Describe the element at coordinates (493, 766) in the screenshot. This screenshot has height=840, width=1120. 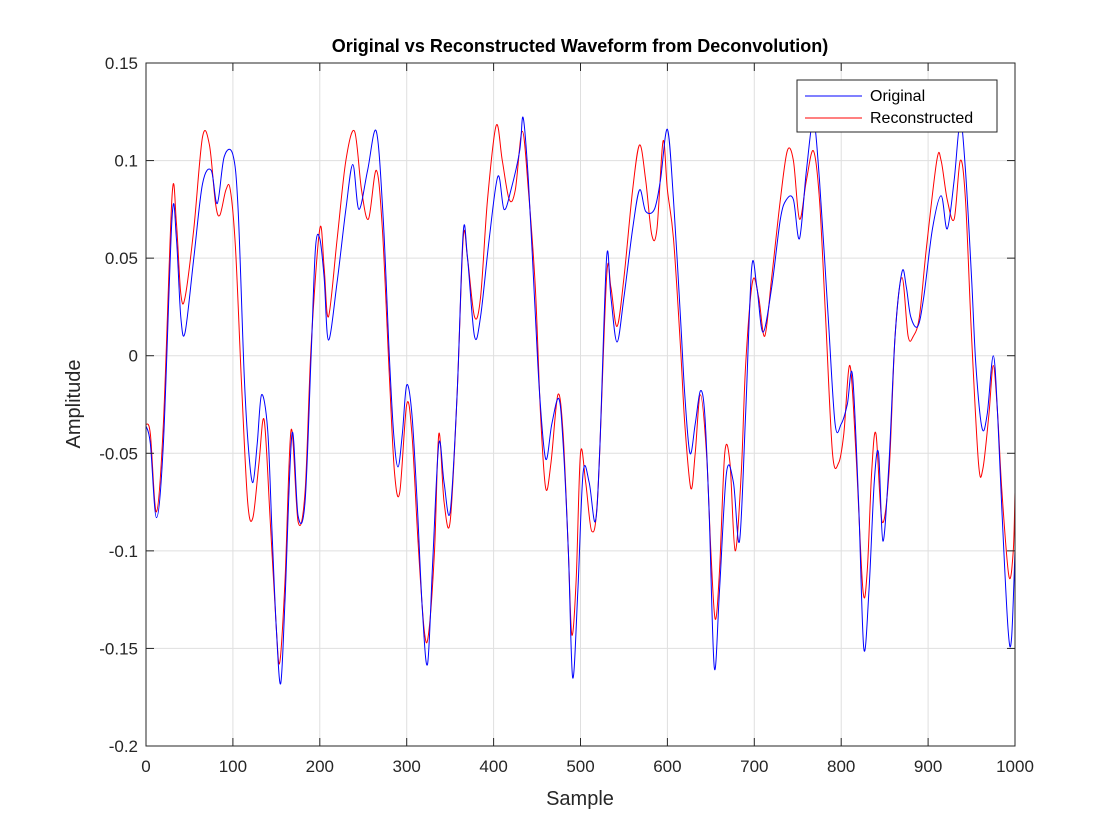
I see `x-tick-label: 400` at that location.